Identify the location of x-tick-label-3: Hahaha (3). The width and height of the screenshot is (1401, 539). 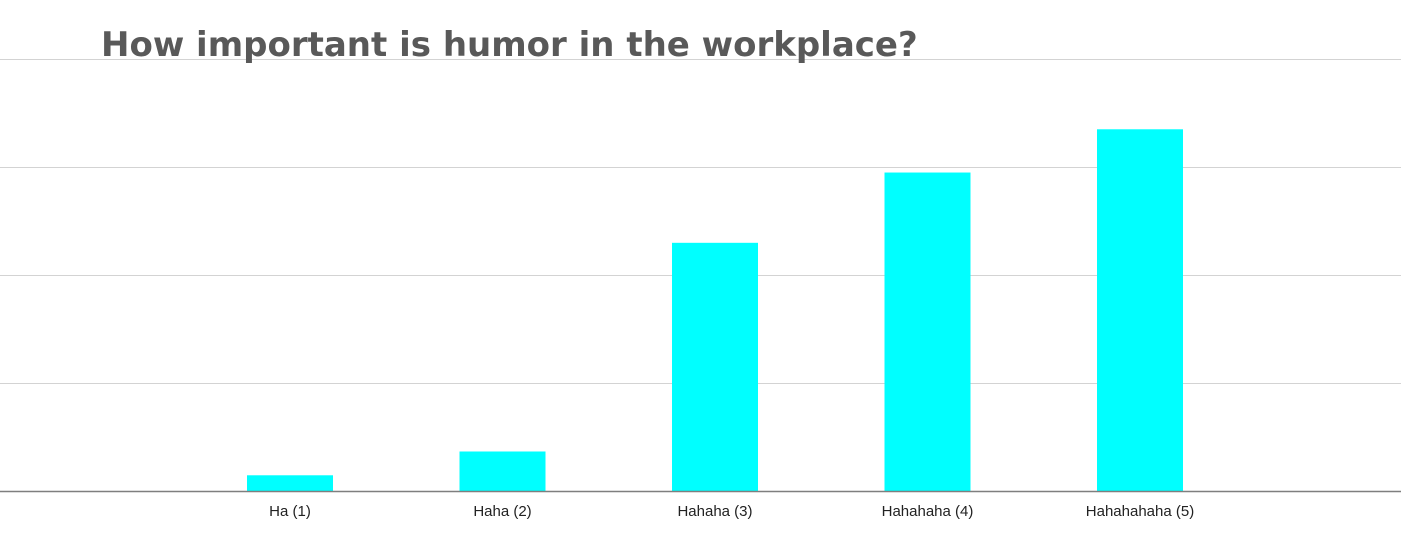
(714, 511).